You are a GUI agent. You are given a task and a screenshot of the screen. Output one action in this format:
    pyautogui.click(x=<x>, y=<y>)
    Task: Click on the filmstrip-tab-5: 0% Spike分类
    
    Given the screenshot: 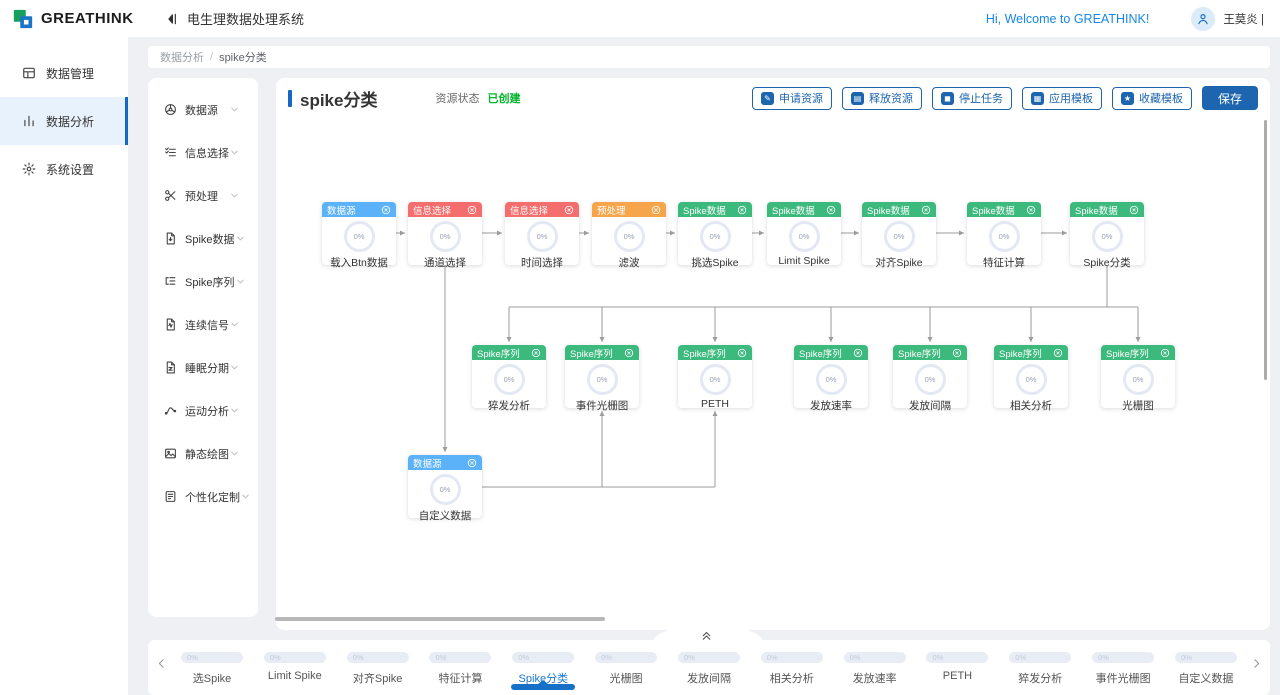 What is the action you would take?
    pyautogui.click(x=543, y=667)
    